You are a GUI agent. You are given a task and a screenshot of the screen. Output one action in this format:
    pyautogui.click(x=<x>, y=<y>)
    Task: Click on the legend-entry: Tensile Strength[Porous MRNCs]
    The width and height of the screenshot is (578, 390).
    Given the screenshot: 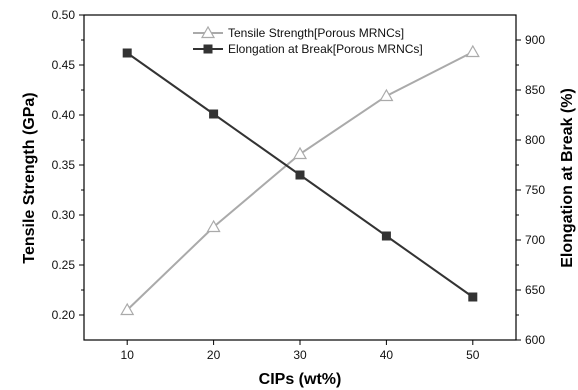 What is the action you would take?
    pyautogui.click(x=298, y=32)
    